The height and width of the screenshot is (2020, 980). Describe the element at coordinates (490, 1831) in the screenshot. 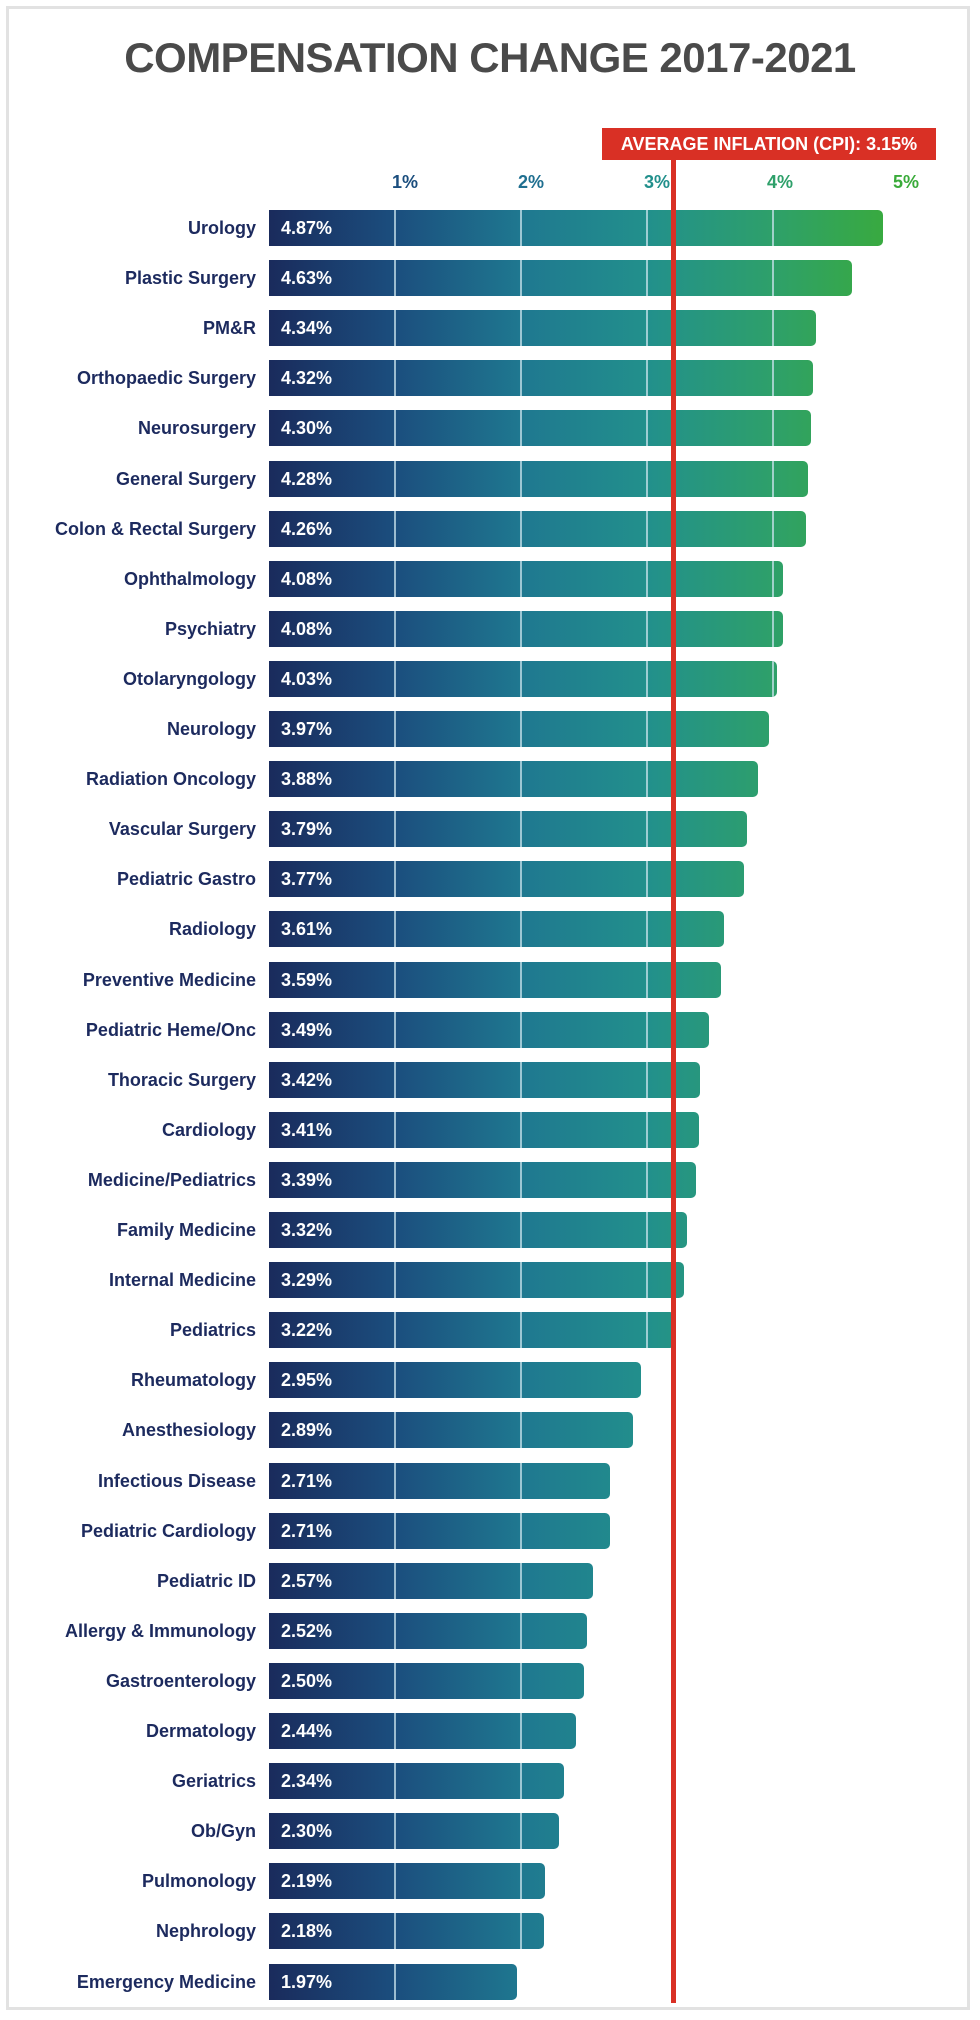

I see `bar-row: Ob/Gyn 2.30%` at that location.